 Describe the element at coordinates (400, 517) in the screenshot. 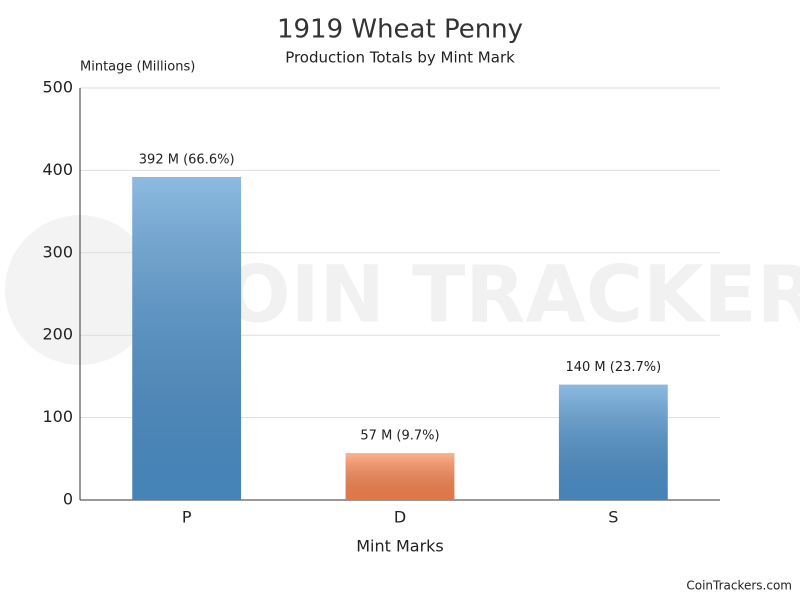

I see `x-tick-label: D` at that location.